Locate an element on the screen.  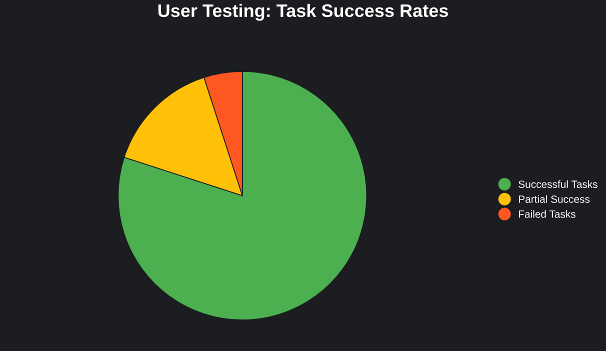
legend-label: Partial Success is located at coordinates (554, 199).